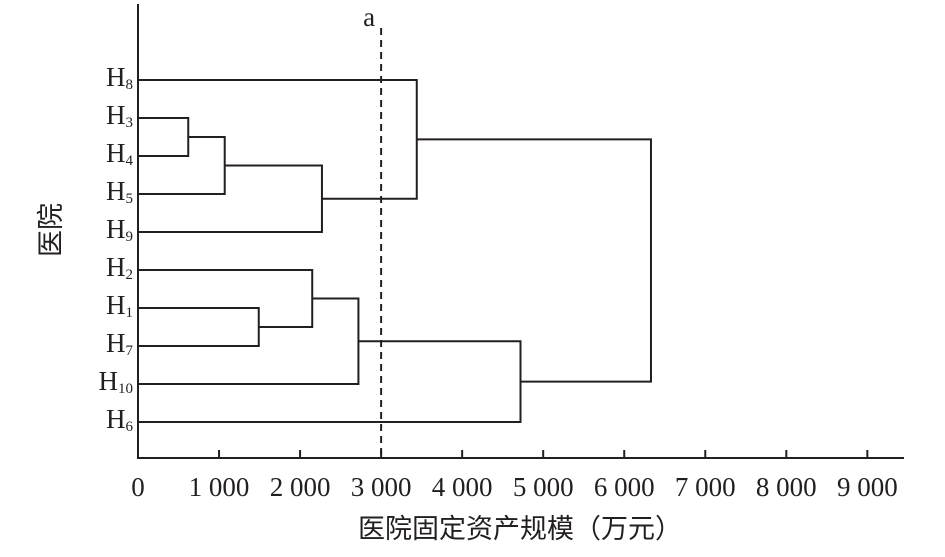 The image size is (945, 557). Describe the element at coordinates (300, 487) in the screenshot. I see `x-tick-label: 2 000` at that location.